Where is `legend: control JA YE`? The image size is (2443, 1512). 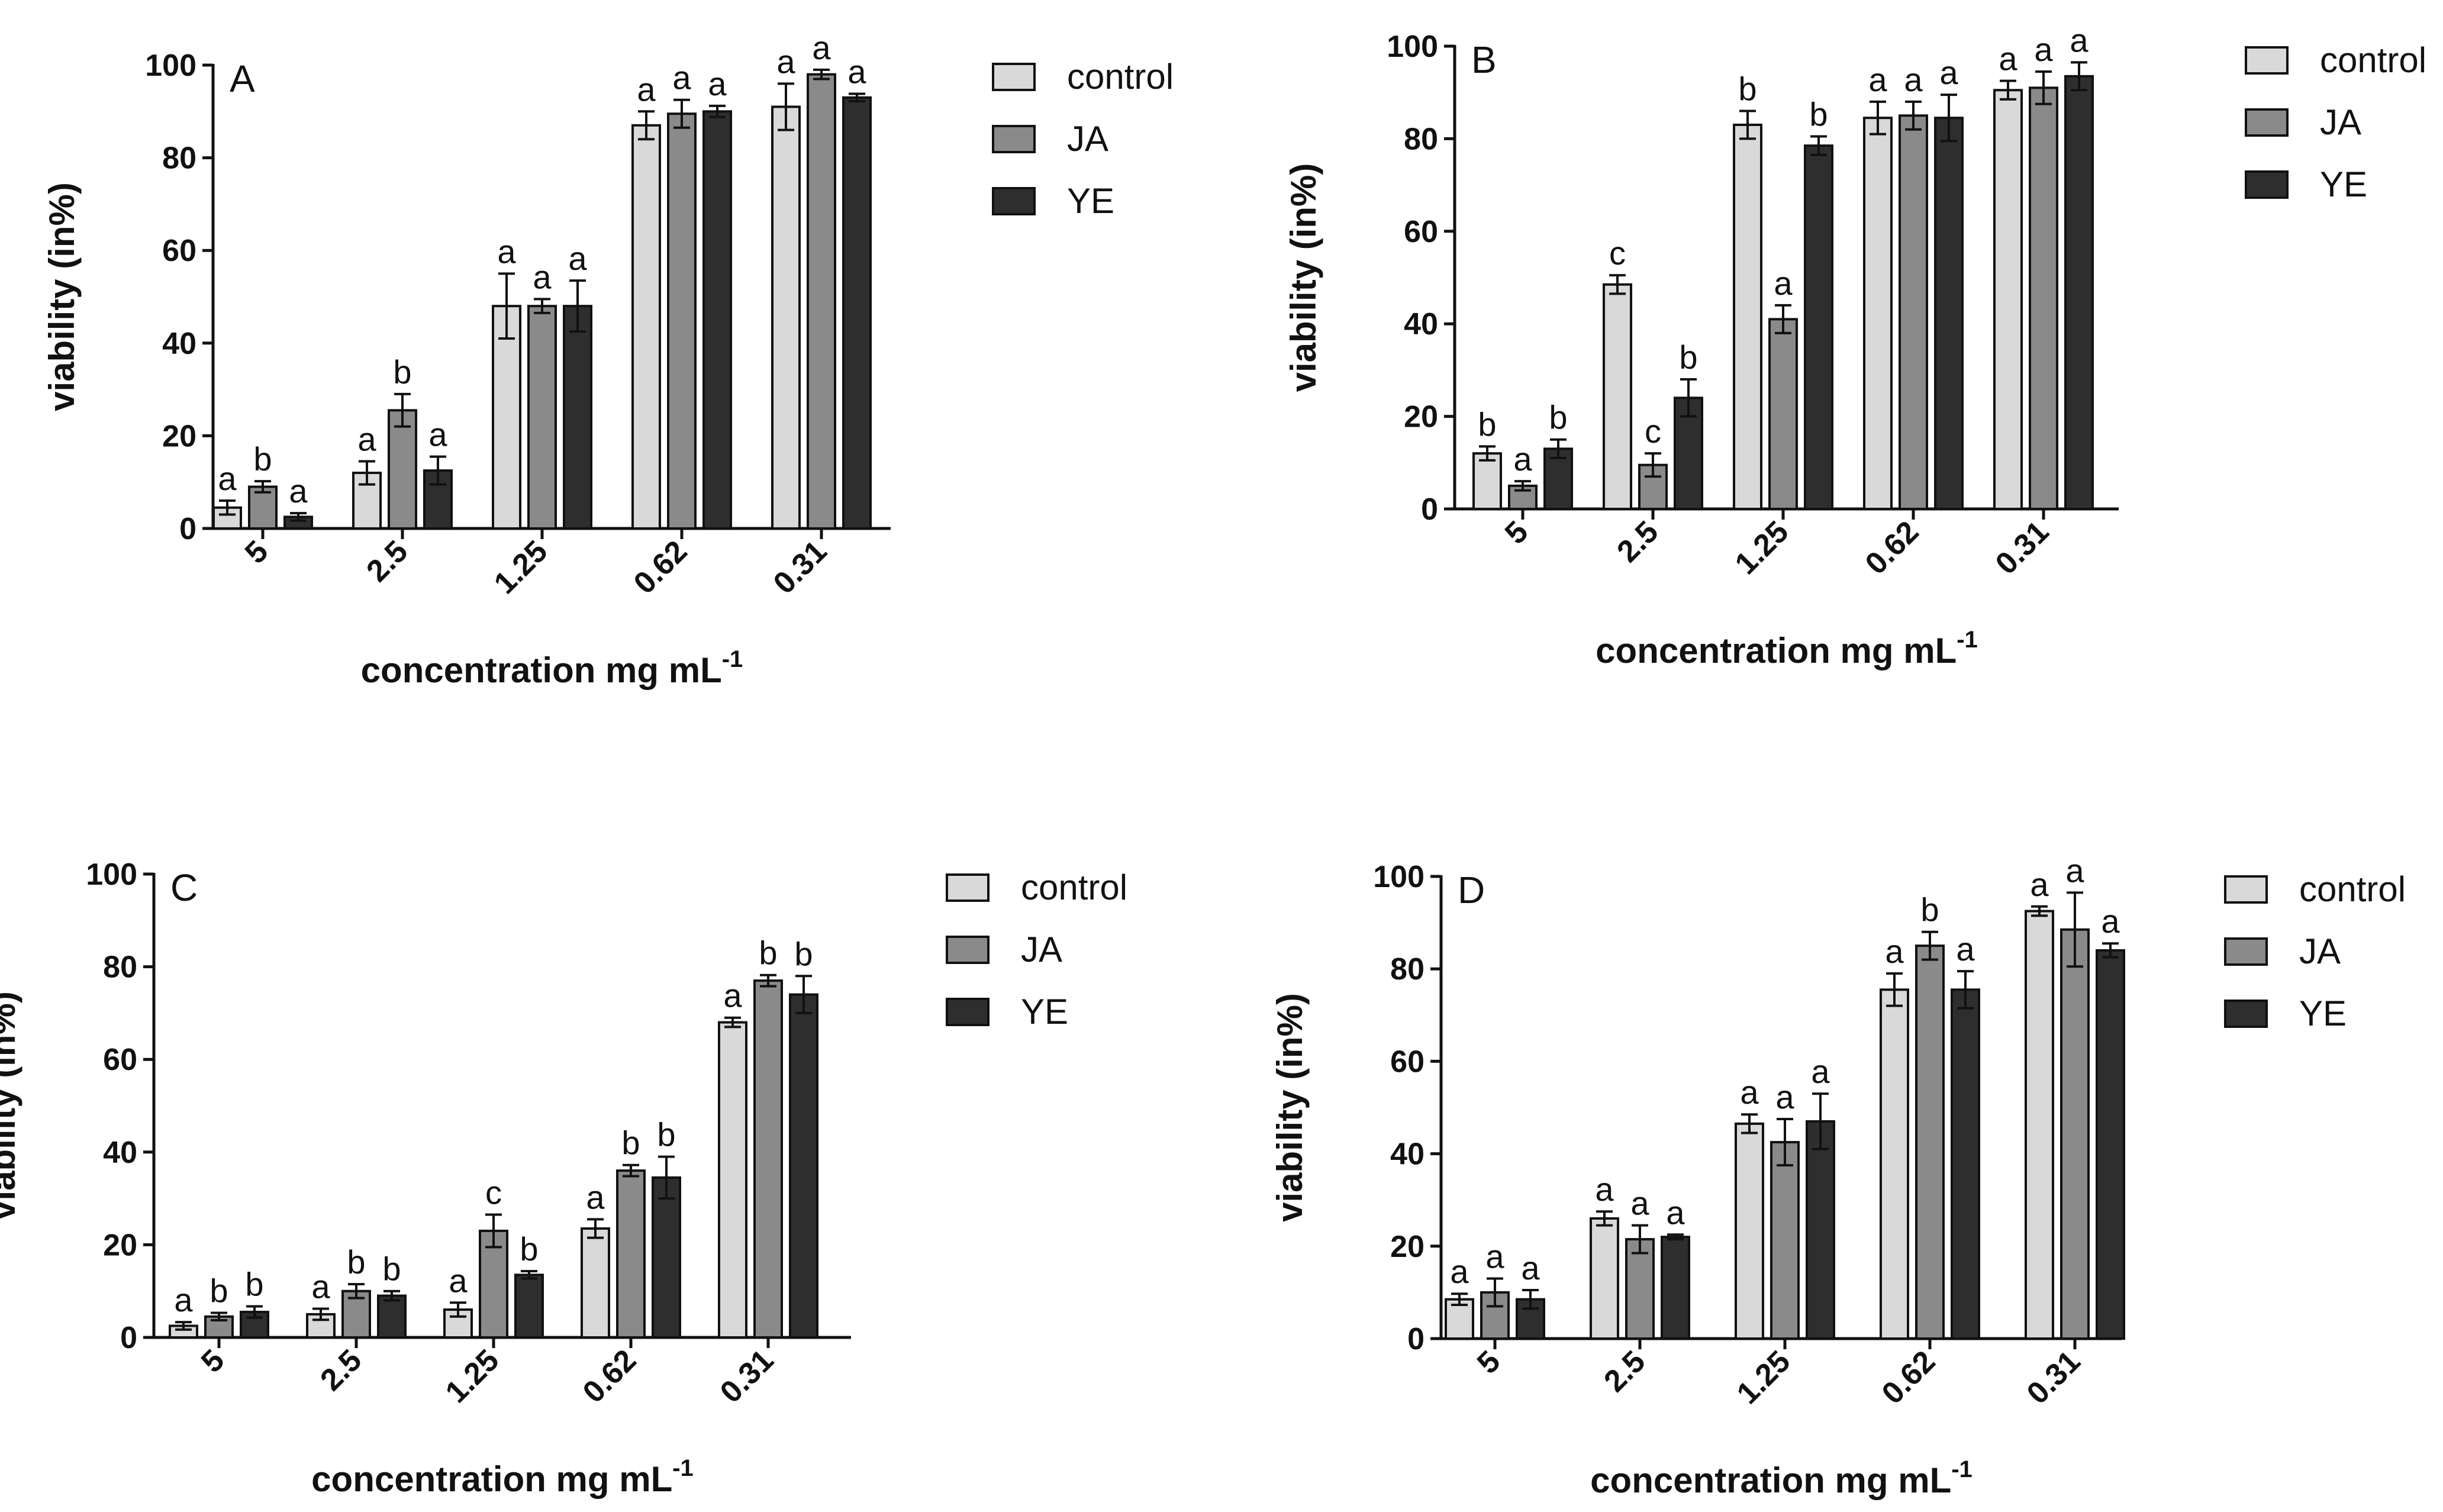
legend: control JA YE is located at coordinates (1036, 950).